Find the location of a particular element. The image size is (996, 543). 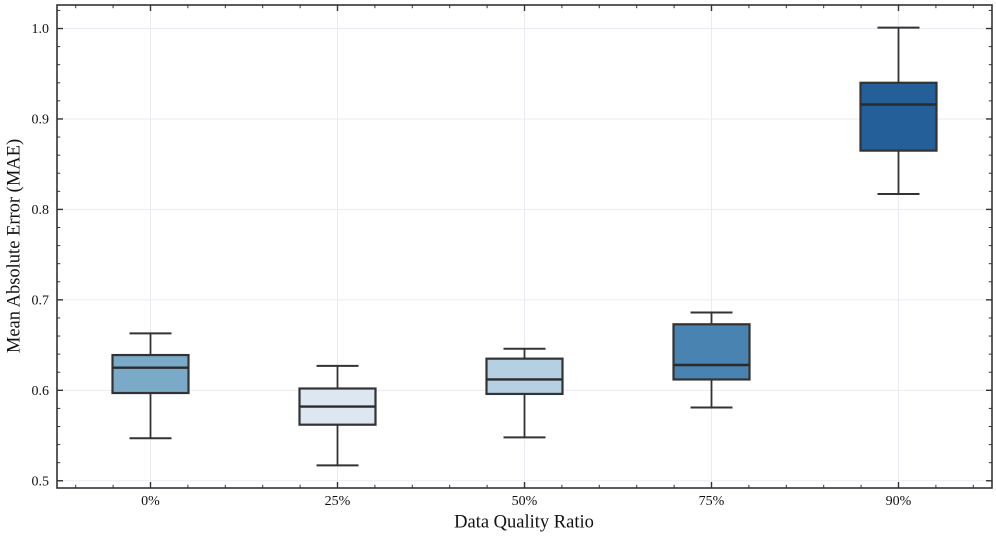

x-tick-label: 75% is located at coordinates (712, 501).